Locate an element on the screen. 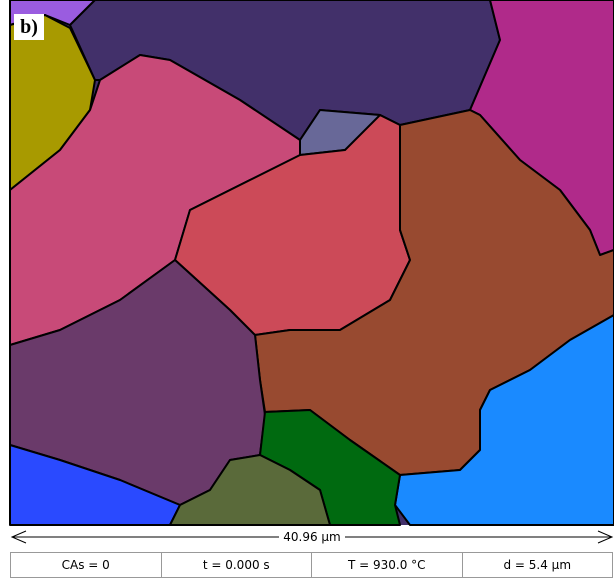 The image size is (614, 579). scale-label-wrap: 40.96 µm is located at coordinates (307, 537).